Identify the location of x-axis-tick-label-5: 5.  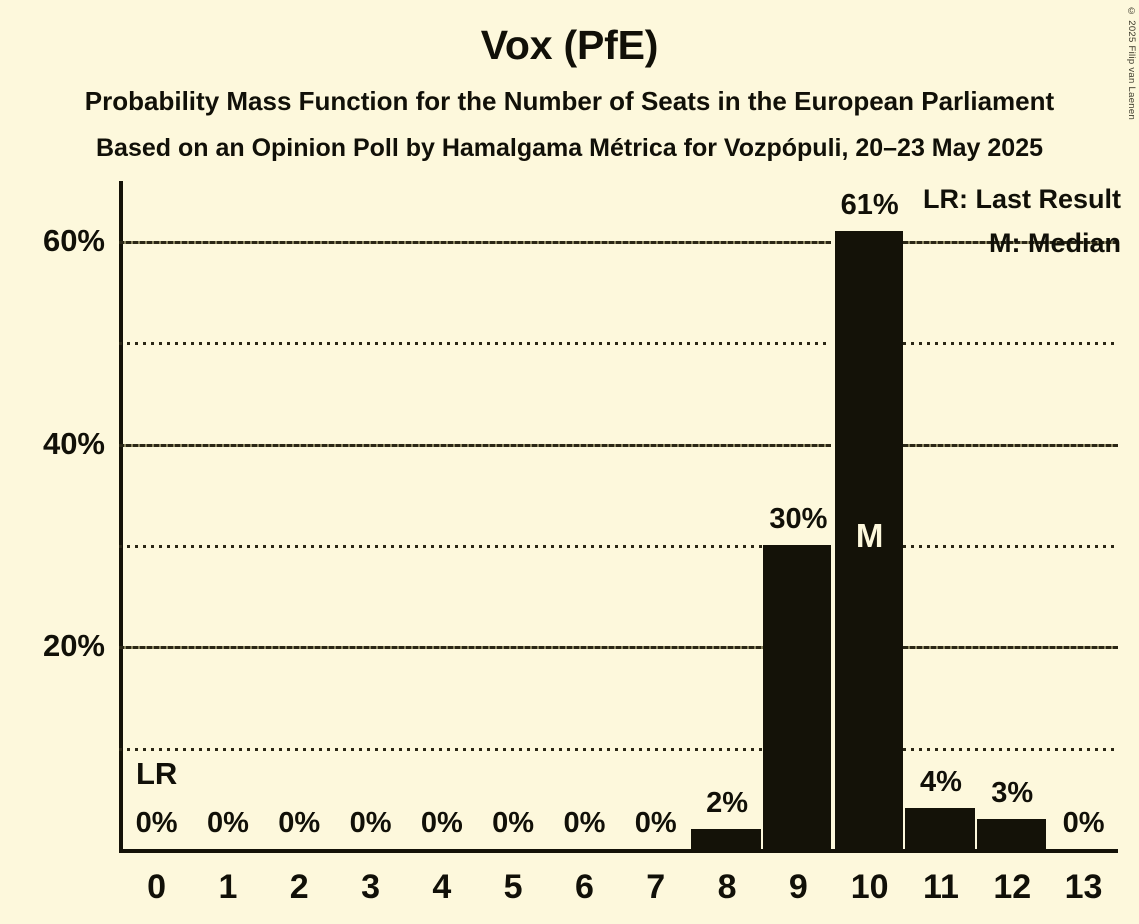
(513, 887).